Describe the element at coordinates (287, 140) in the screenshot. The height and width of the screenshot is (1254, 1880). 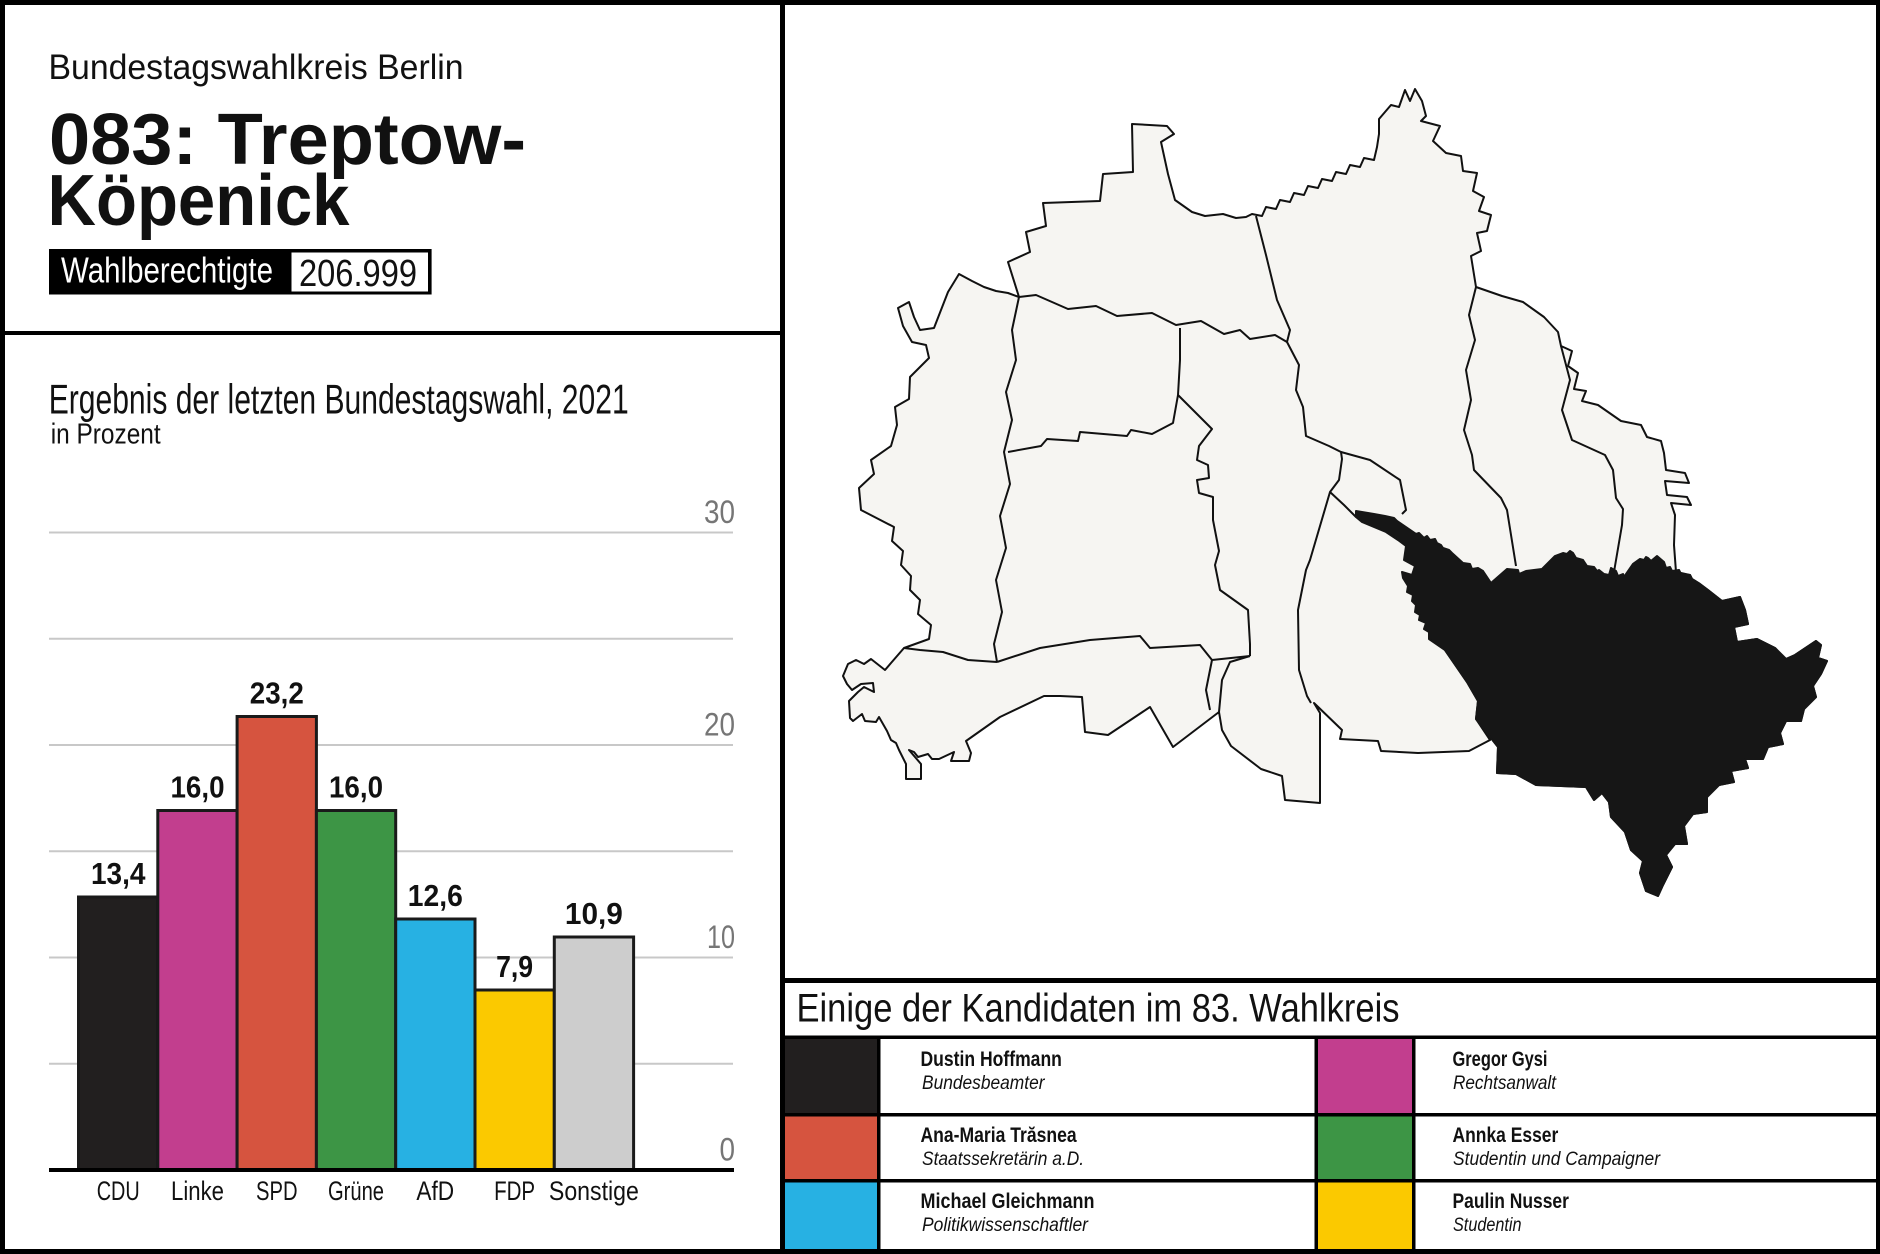
I see `svg-text: 083: Treptow-` at that location.